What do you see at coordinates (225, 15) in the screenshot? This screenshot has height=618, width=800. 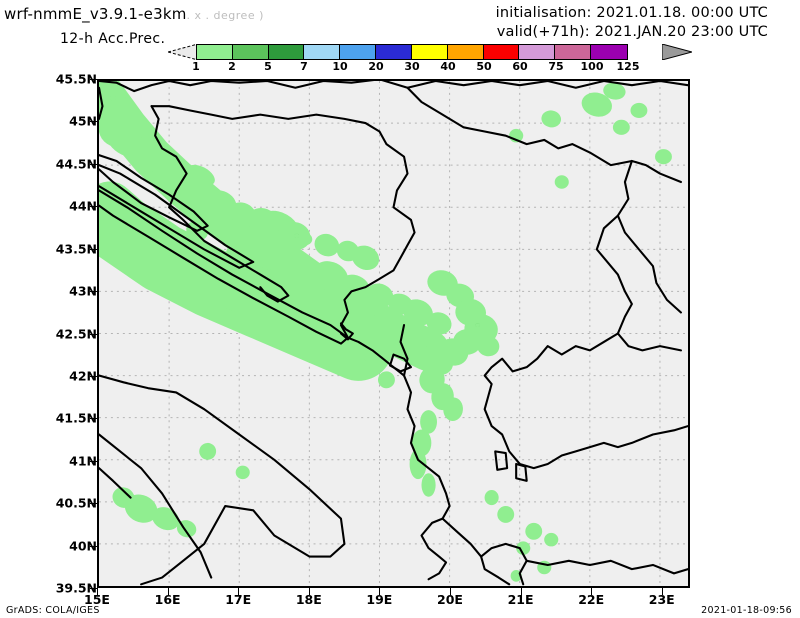 I see `model-title-suffix: . x . degree )` at bounding box center [225, 15].